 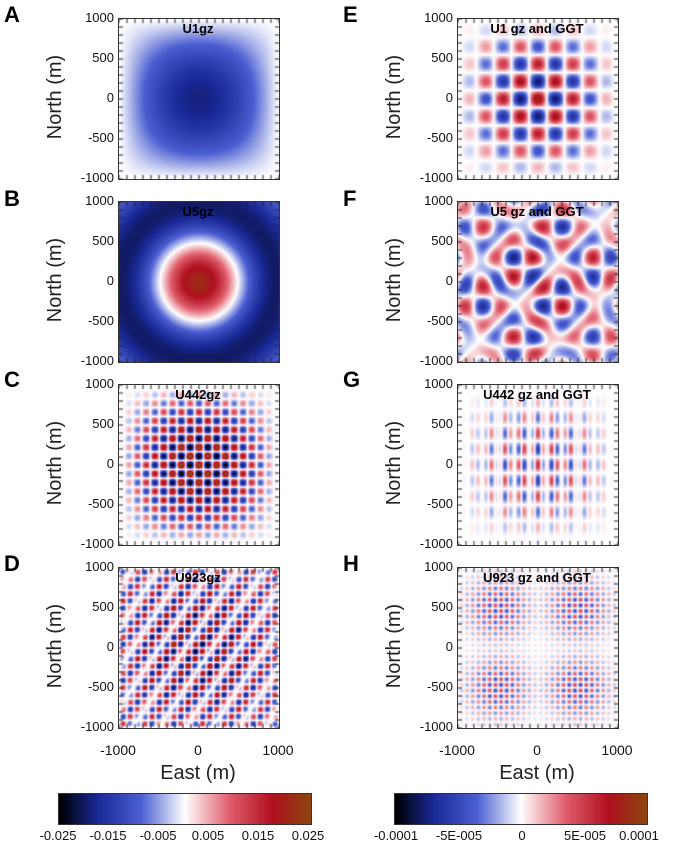 I want to click on cb-left-tick-4: 0.015, so click(x=258, y=835).